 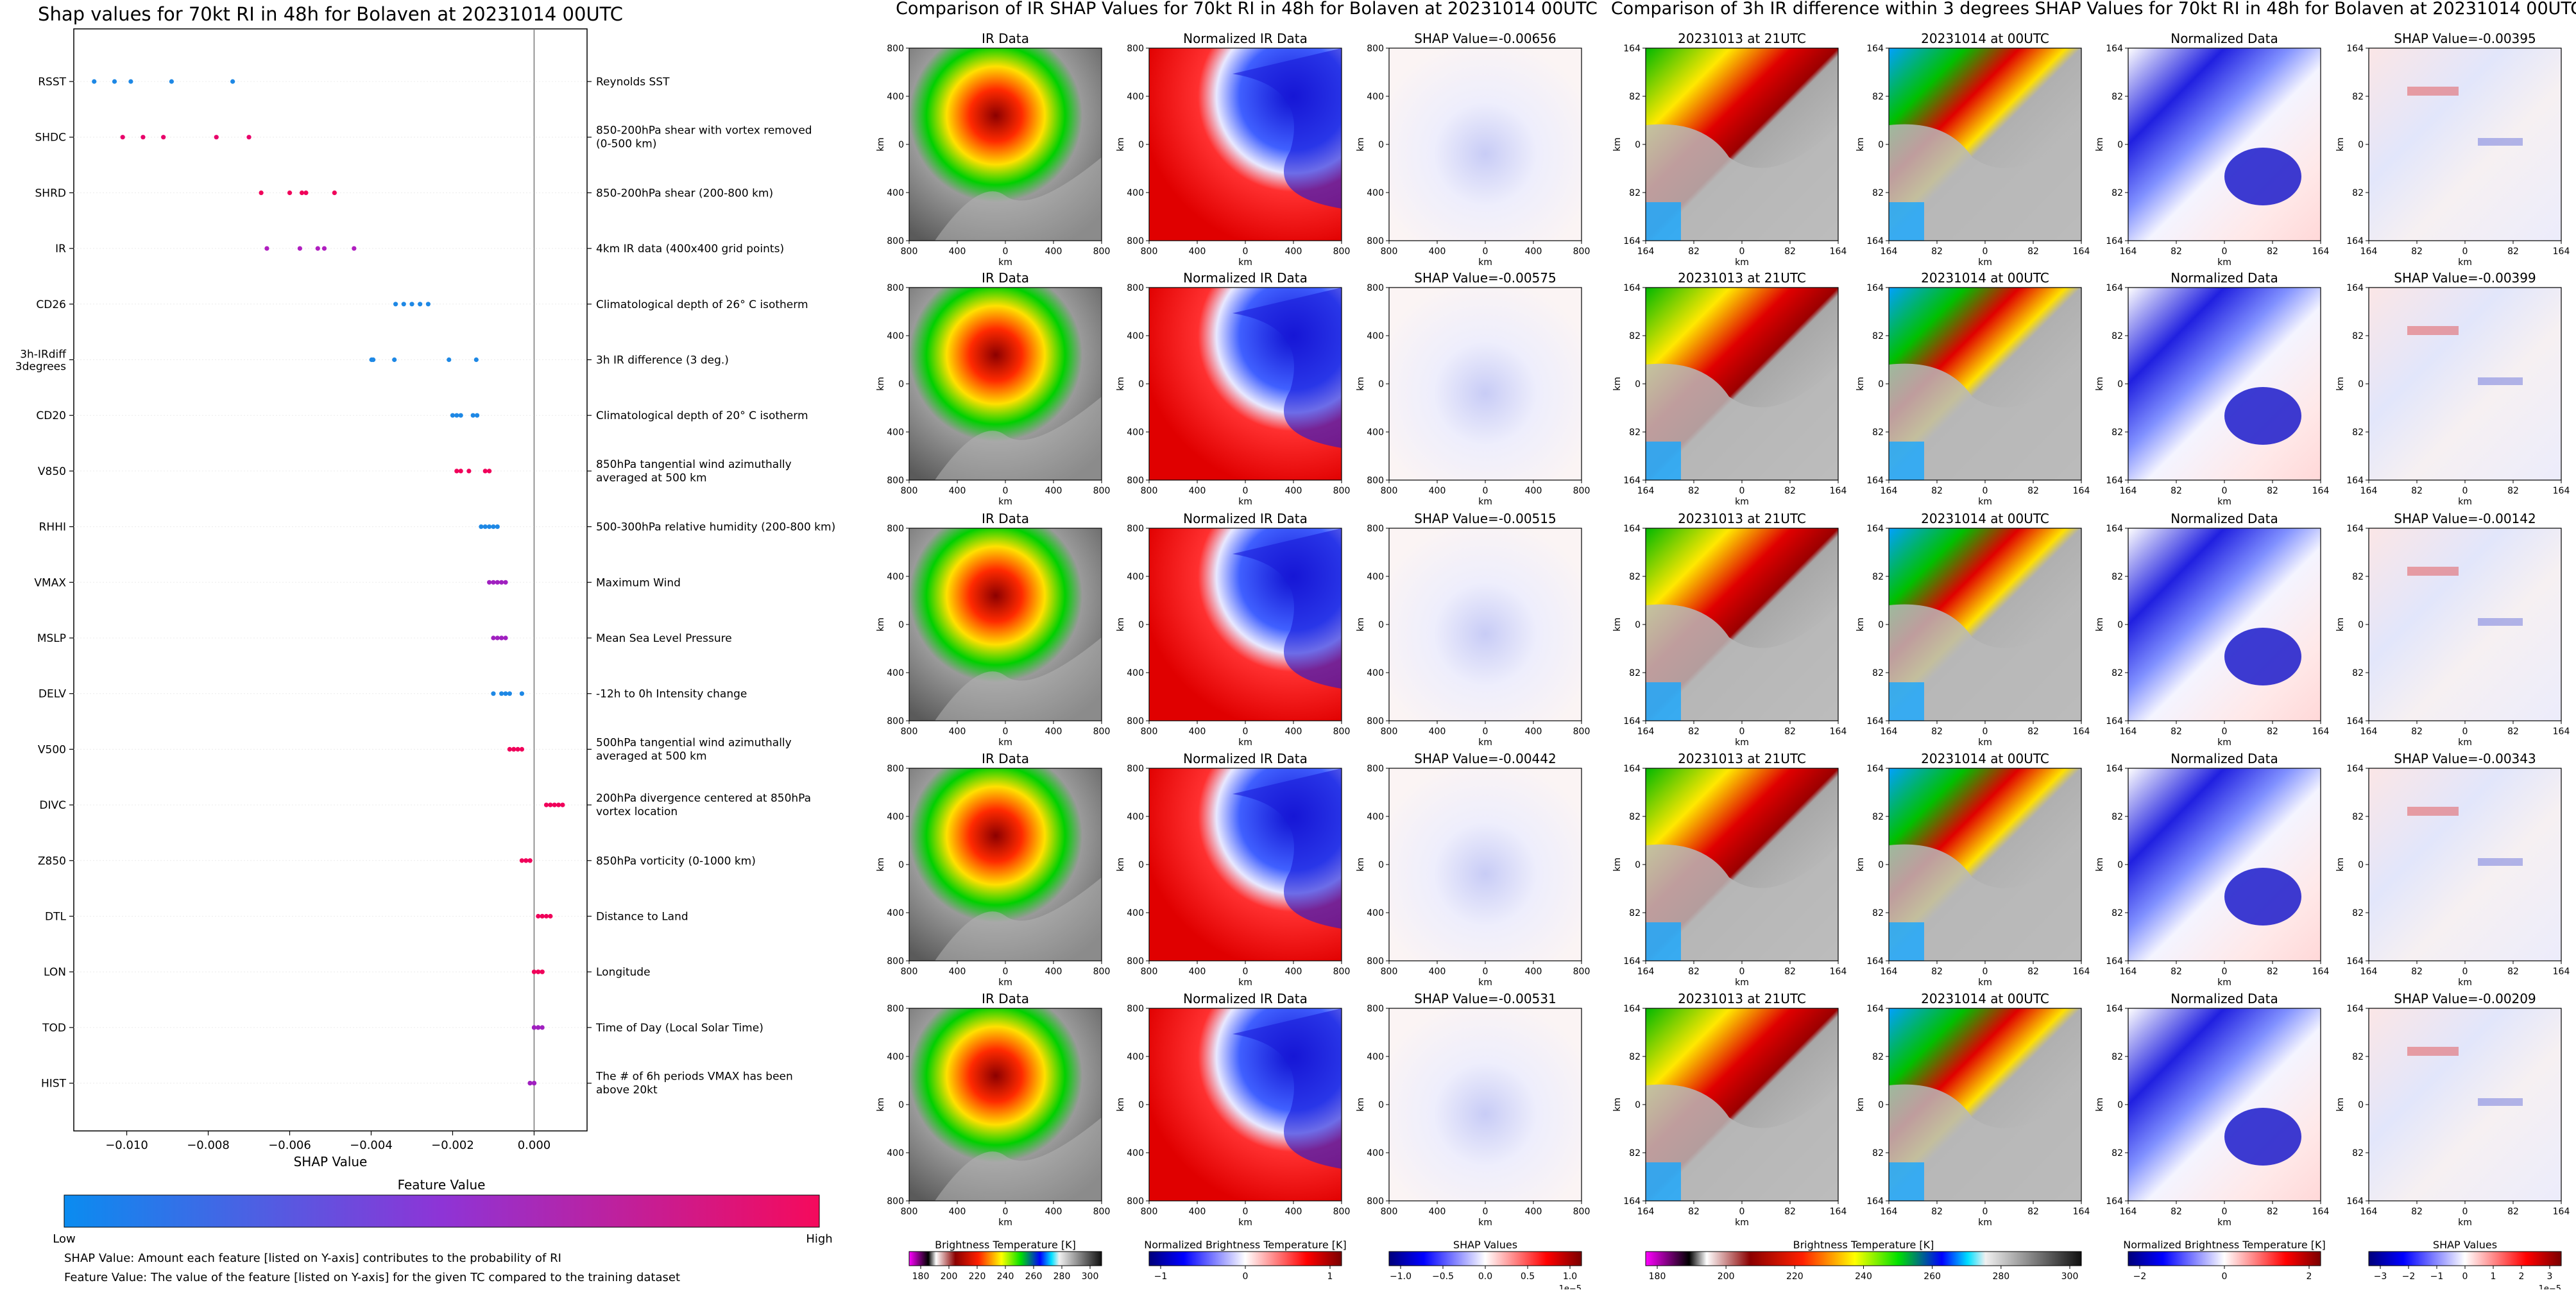 What do you see at coordinates (1443, 1276) in the screenshot?
I see `colorbar-tick-label: −0.5` at bounding box center [1443, 1276].